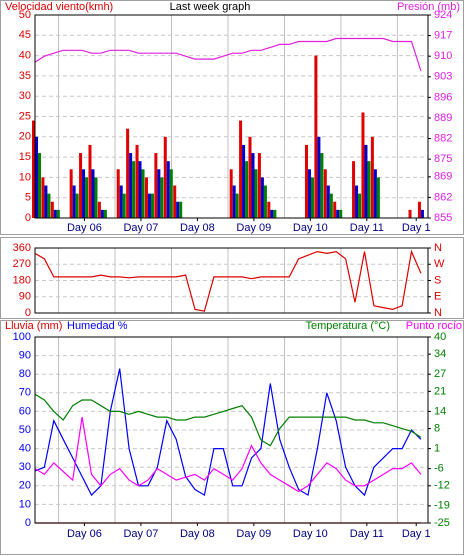 Image resolution: width=465 pixels, height=556 pixels. What do you see at coordinates (443, 177) in the screenshot?
I see `y2-tick-label: 869` at bounding box center [443, 177].